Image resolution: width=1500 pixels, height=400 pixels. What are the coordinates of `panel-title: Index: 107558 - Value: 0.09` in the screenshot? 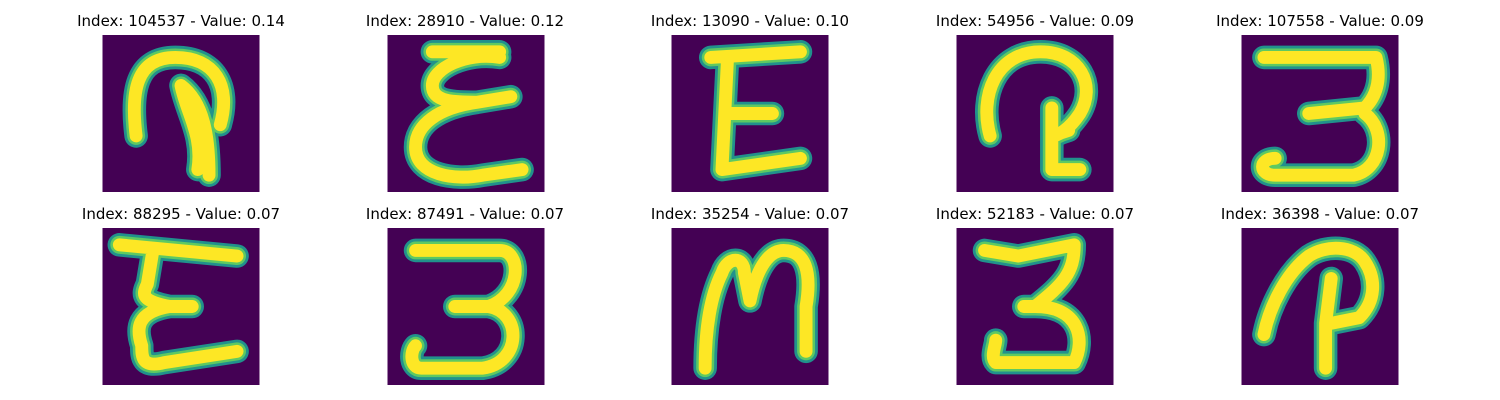 It's located at (1320, 21).